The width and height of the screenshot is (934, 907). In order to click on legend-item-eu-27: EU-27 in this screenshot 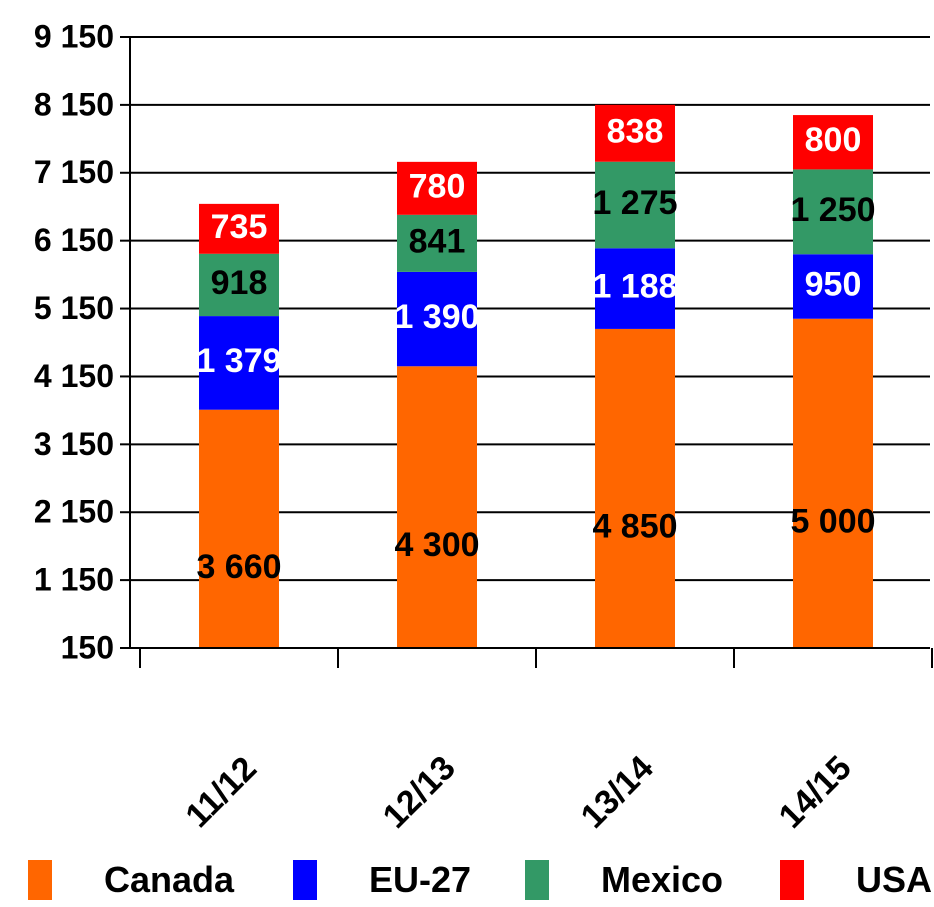, I will do `click(382, 880)`.